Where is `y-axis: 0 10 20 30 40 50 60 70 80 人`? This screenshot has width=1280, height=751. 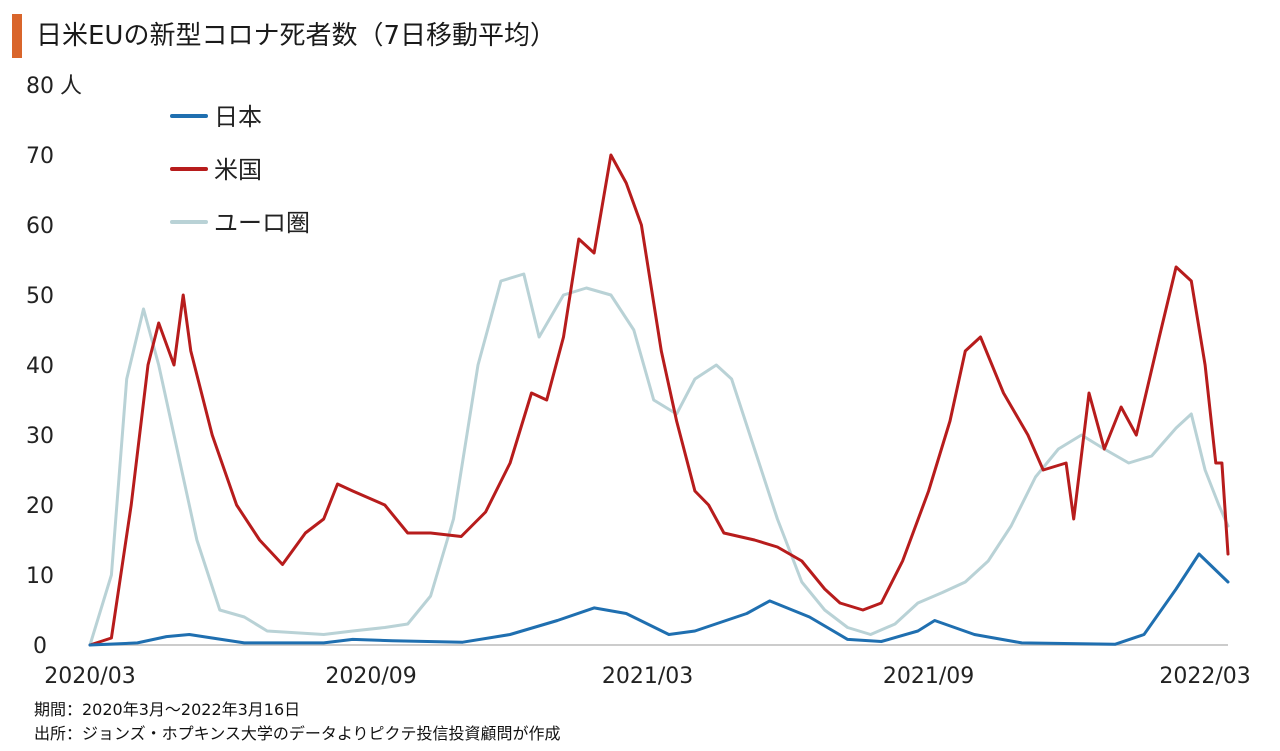
y-axis: 0 10 20 30 40 50 60 70 80 人 is located at coordinates (54, 366).